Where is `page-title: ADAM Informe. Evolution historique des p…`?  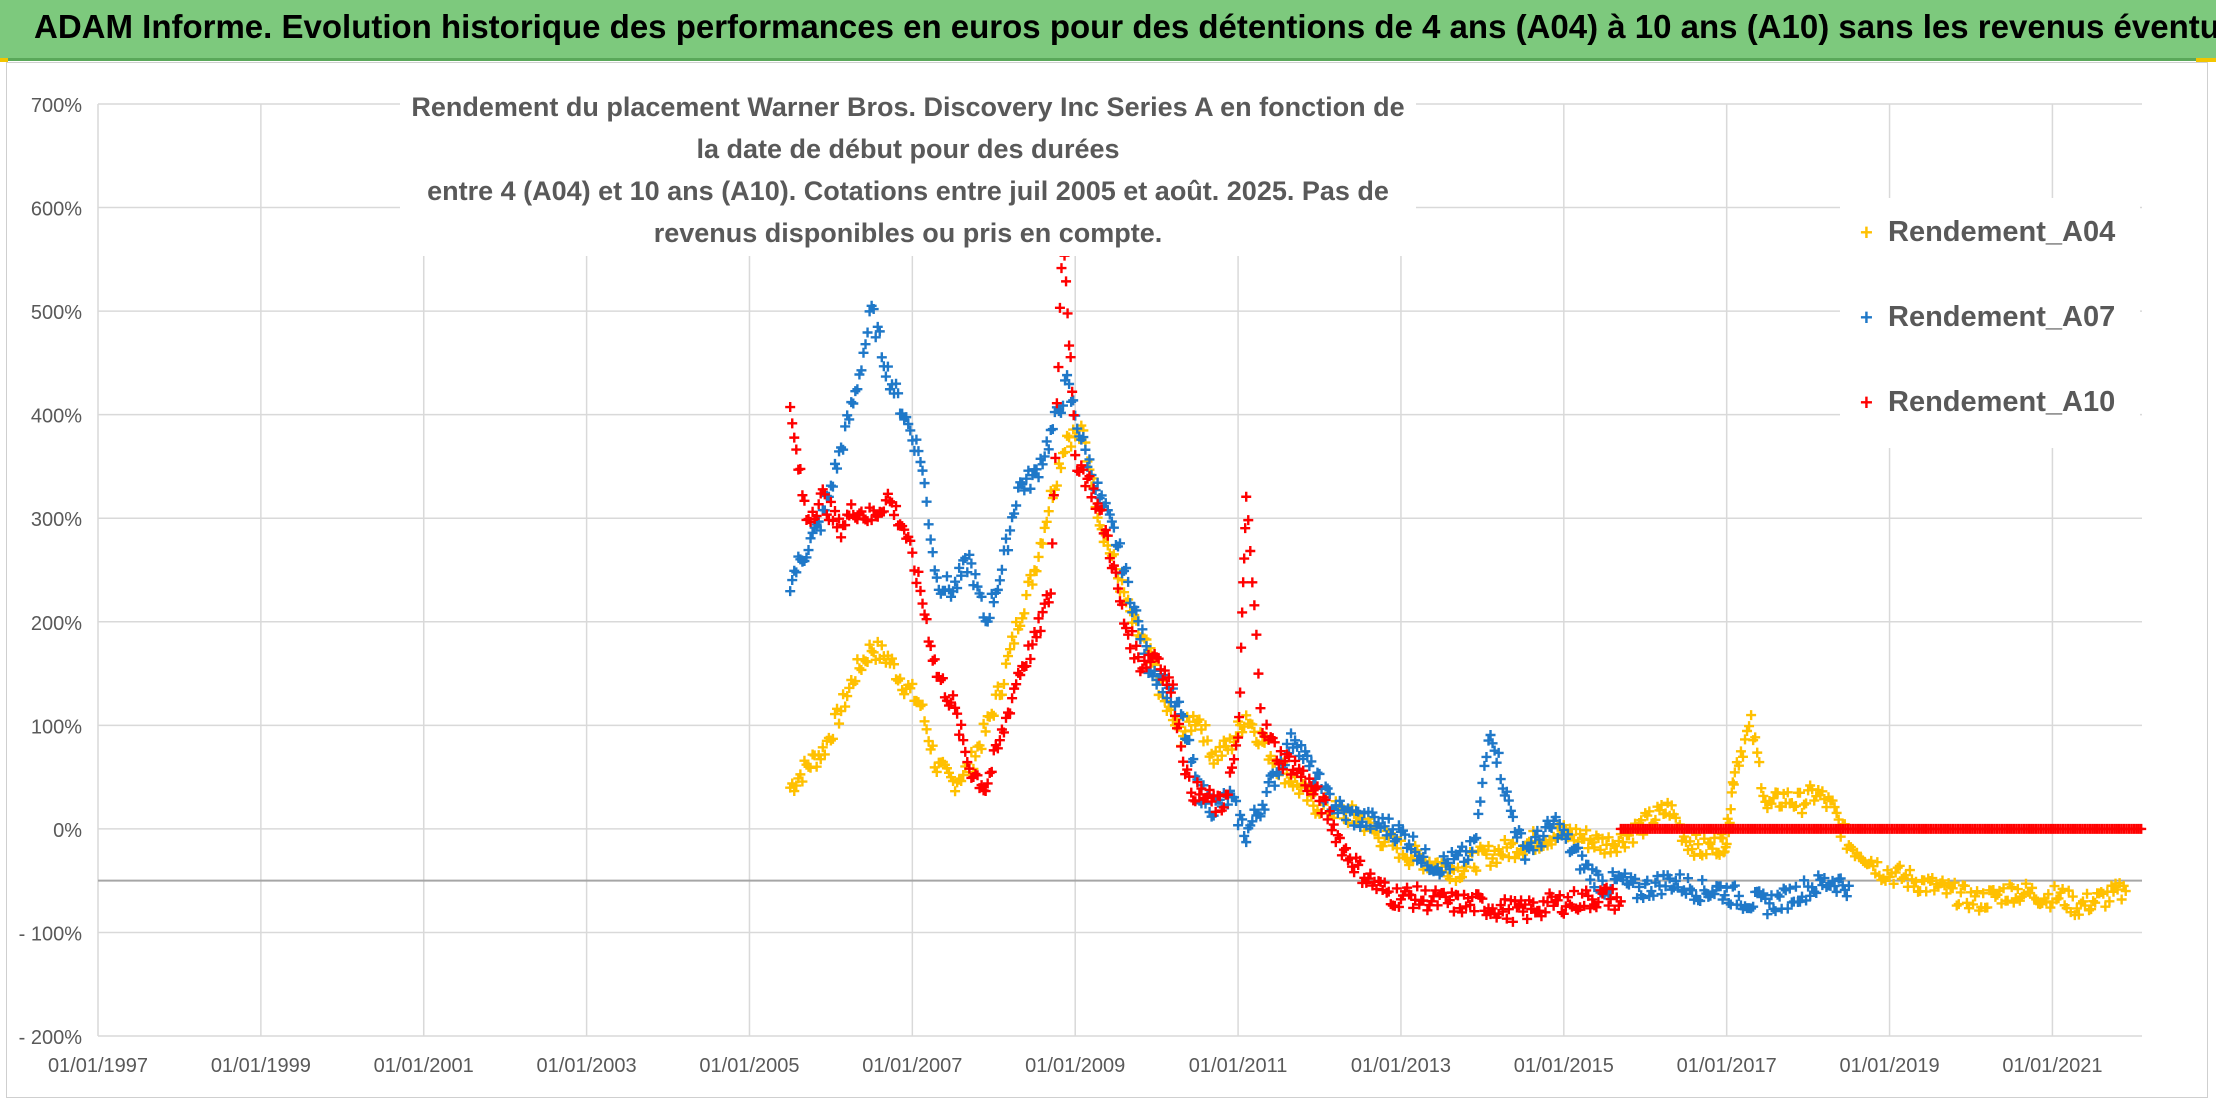 page-title: ADAM Informe. Evolution historique des p… is located at coordinates (1125, 26).